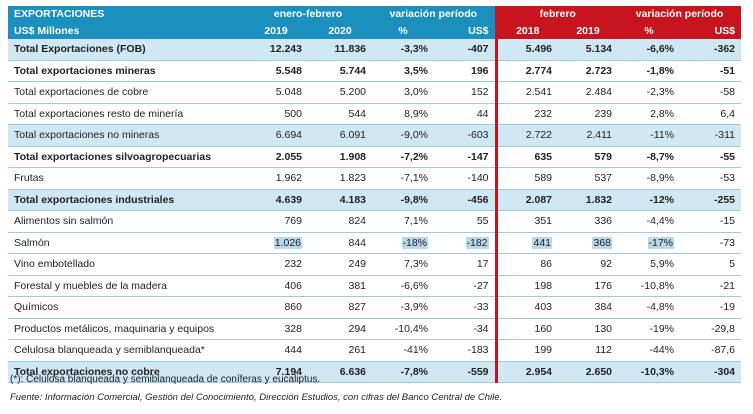 This screenshot has width=753, height=414. I want to click on cell-value: -58, so click(711, 92).